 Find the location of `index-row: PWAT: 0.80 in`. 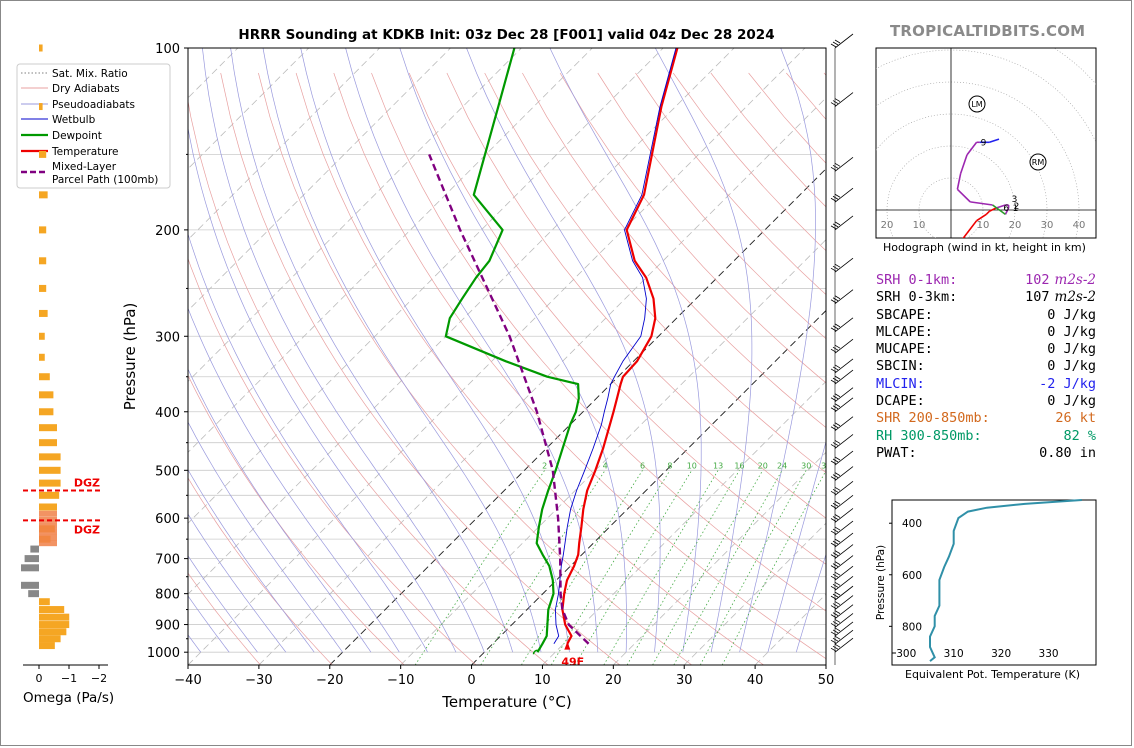

index-row: PWAT: 0.80 in is located at coordinates (986, 453).